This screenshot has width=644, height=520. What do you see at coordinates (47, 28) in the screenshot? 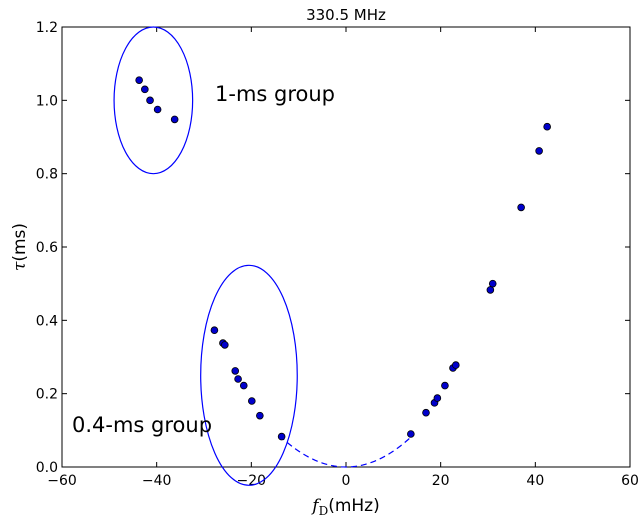
I see `y-tick-label: 1.2` at bounding box center [47, 28].